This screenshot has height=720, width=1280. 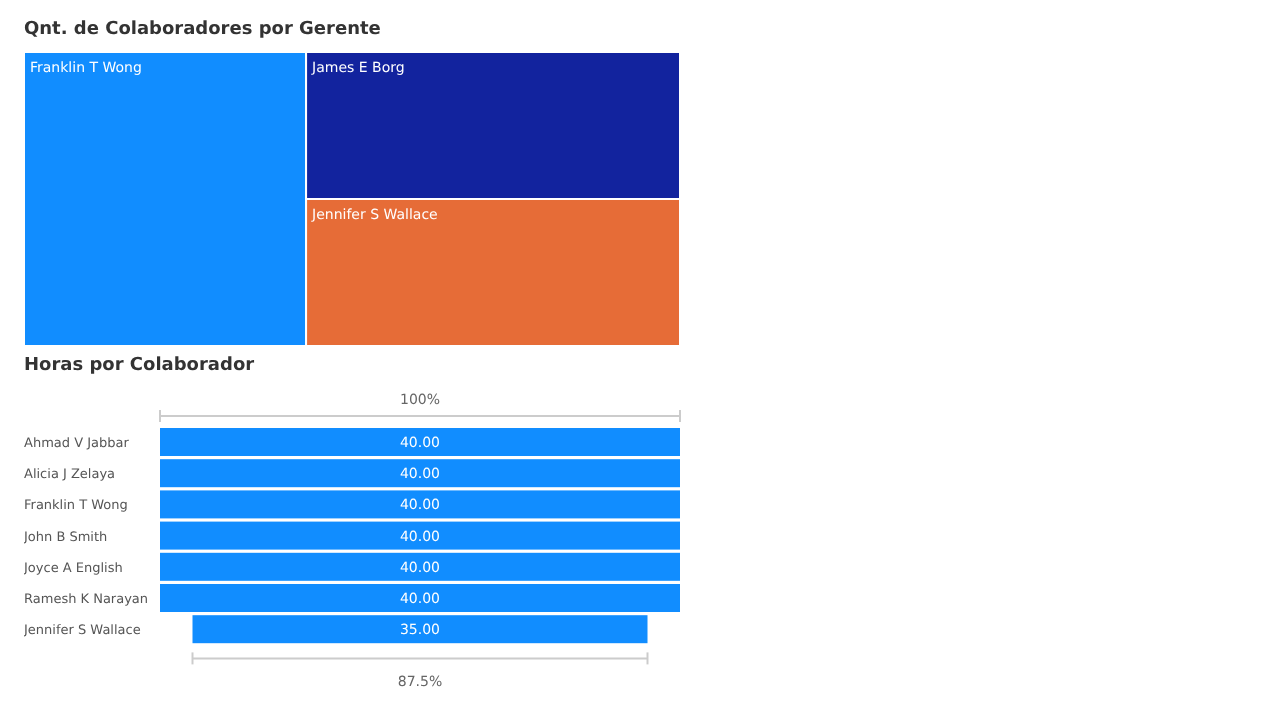 I want to click on text: Qnt. de Colaboradores por Gerente, so click(x=203, y=32).